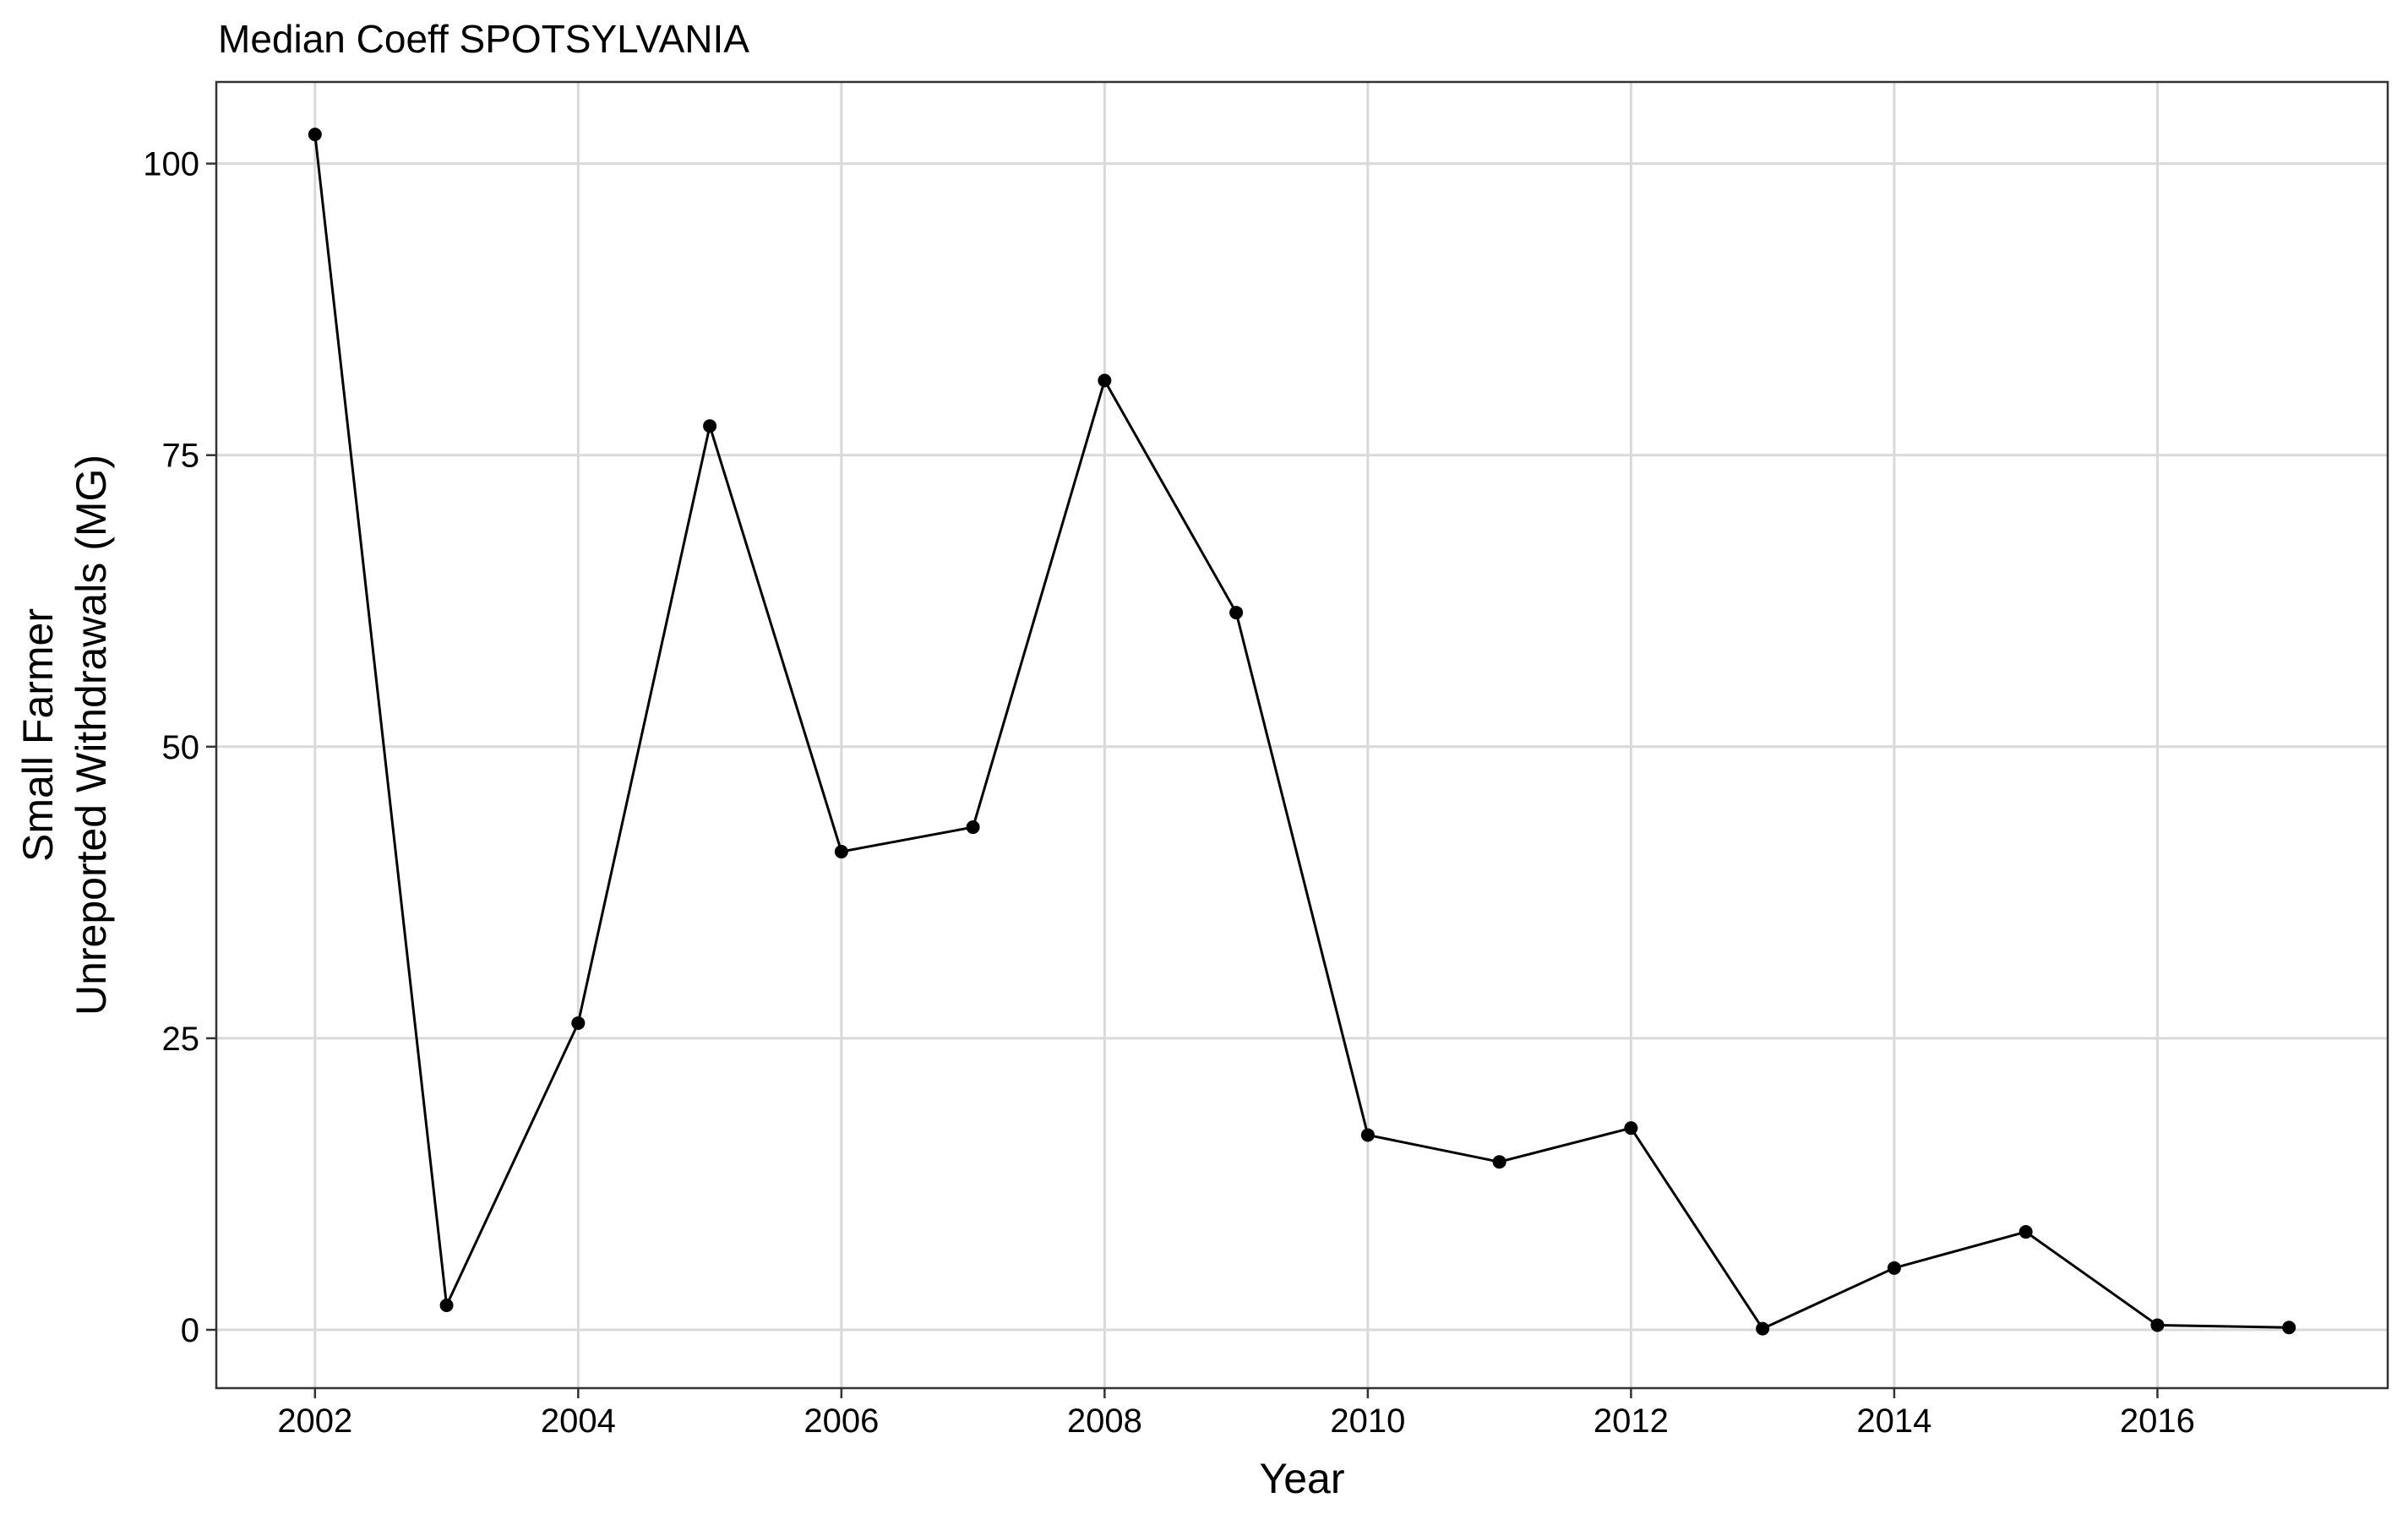 The height and width of the screenshot is (1525, 2408). I want to click on y-tick-label-25: 25, so click(181, 1039).